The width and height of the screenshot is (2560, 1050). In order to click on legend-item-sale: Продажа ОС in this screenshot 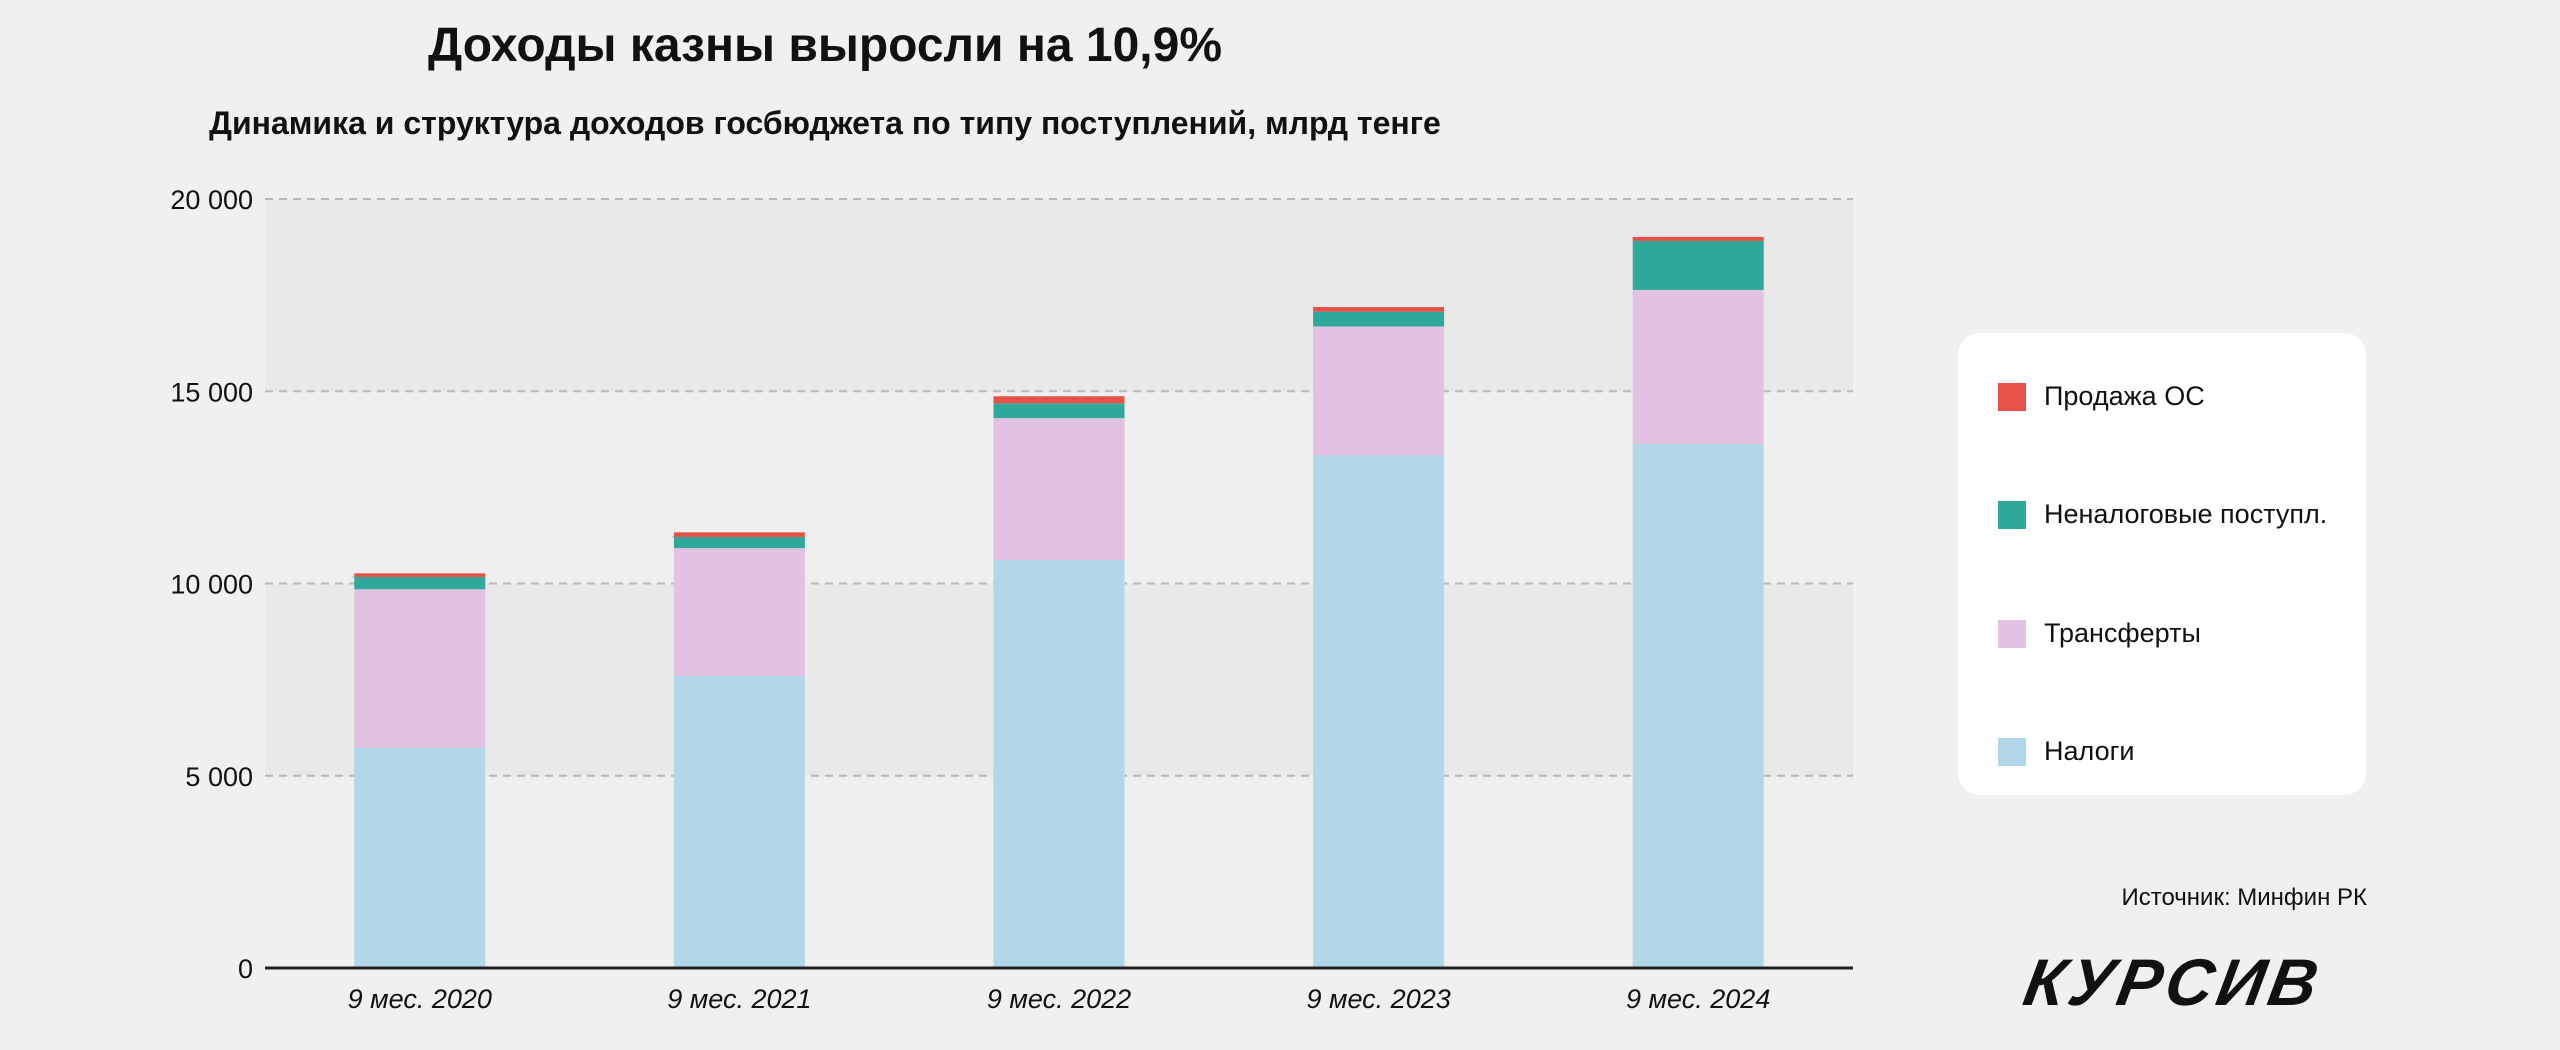, I will do `click(2101, 396)`.